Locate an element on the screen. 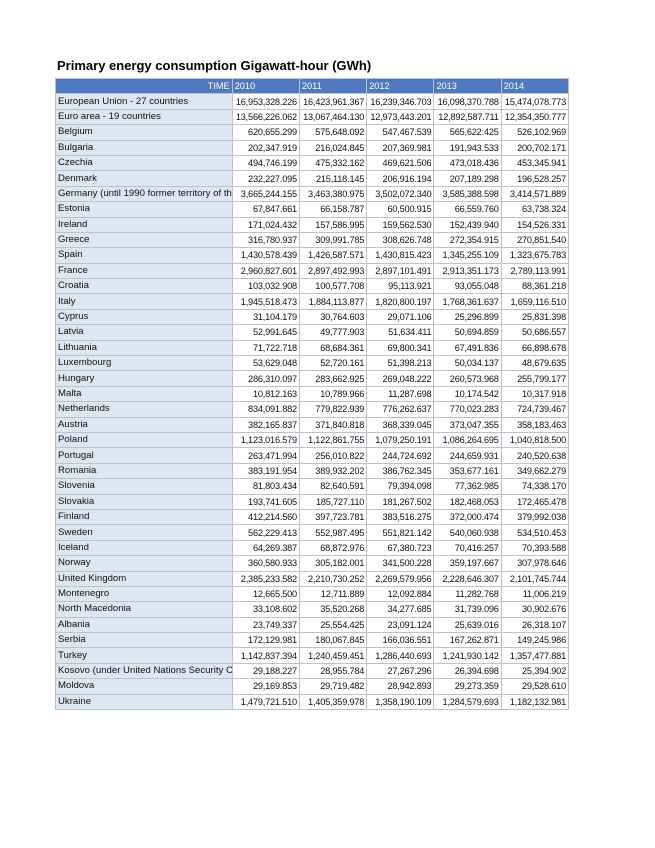 Image resolution: width=655 pixels, height=848 pixels. cell-value: 386,762.345 is located at coordinates (400, 471).